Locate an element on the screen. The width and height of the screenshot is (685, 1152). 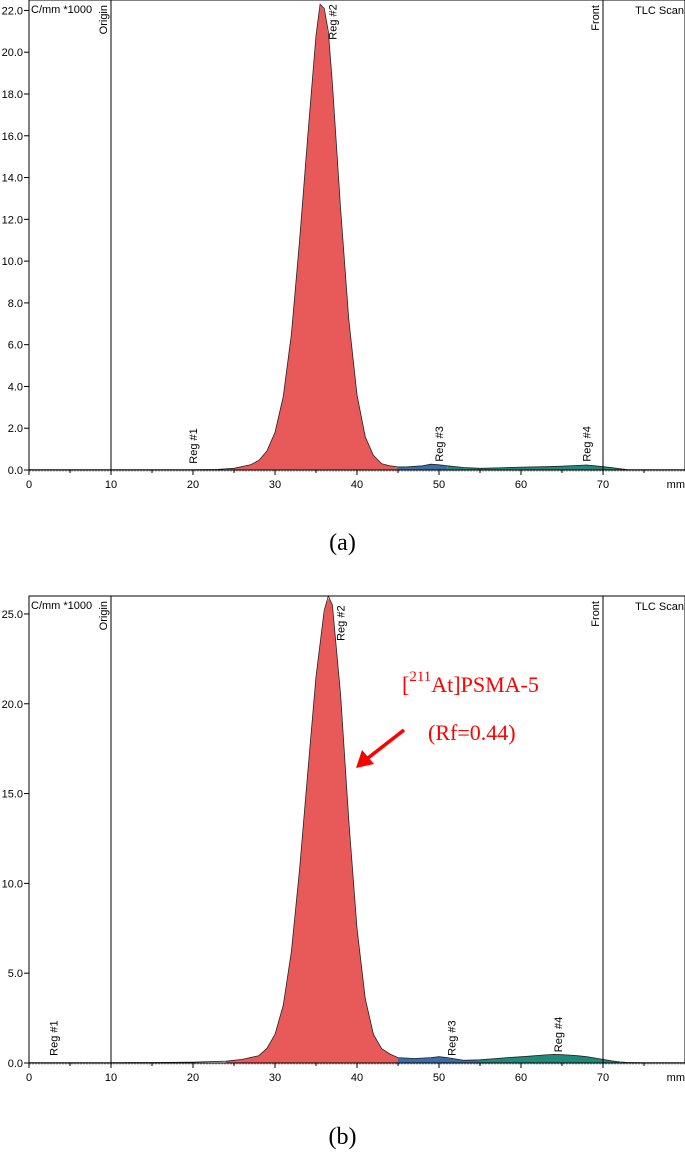
annotation-compound: [211At]PSMA-5 is located at coordinates (470, 683).